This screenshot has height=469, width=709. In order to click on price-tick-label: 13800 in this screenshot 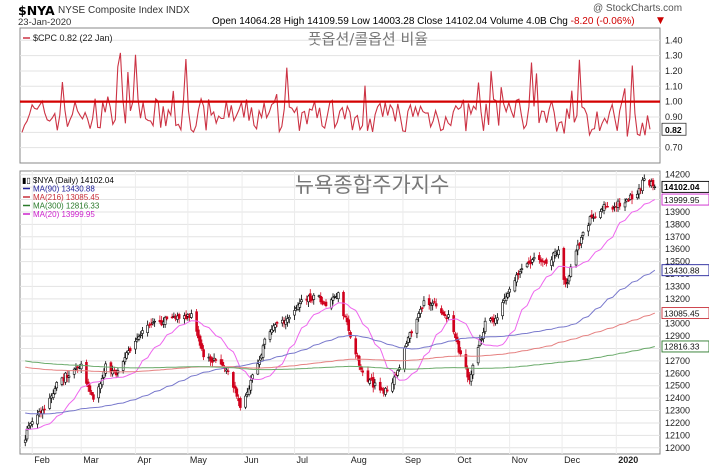, I will do `click(677, 224)`.